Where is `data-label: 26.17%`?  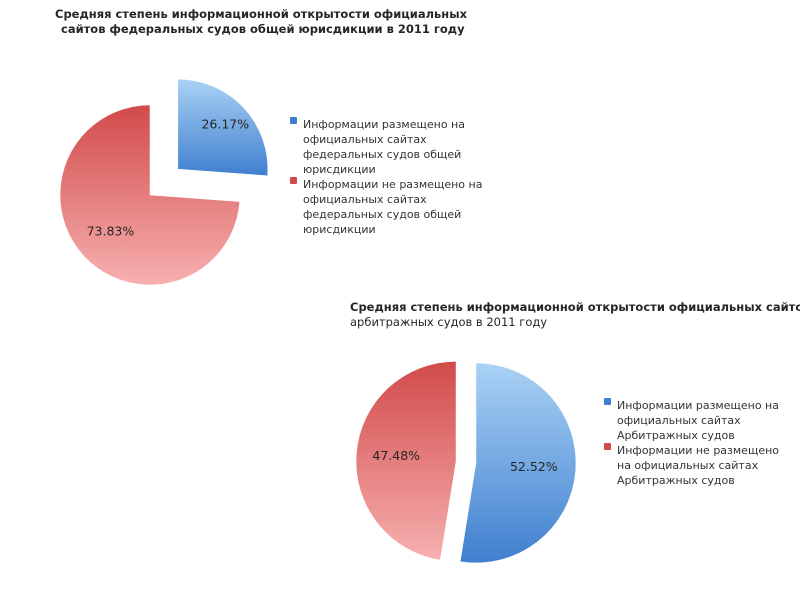 data-label: 26.17% is located at coordinates (225, 124).